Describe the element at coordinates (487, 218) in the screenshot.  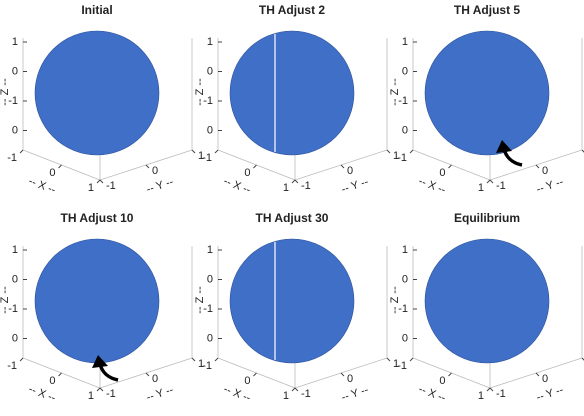
I see `panel-title: Equilibrium` at that location.